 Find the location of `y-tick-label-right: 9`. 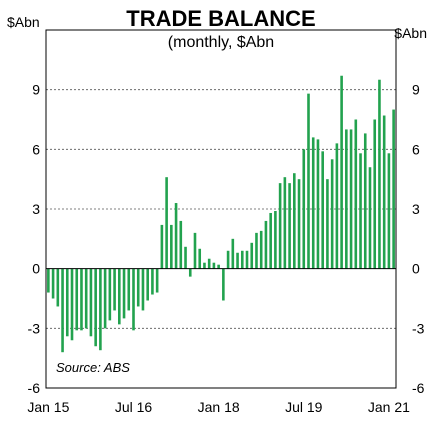

y-tick-label-right: 9 is located at coordinates (416, 90).